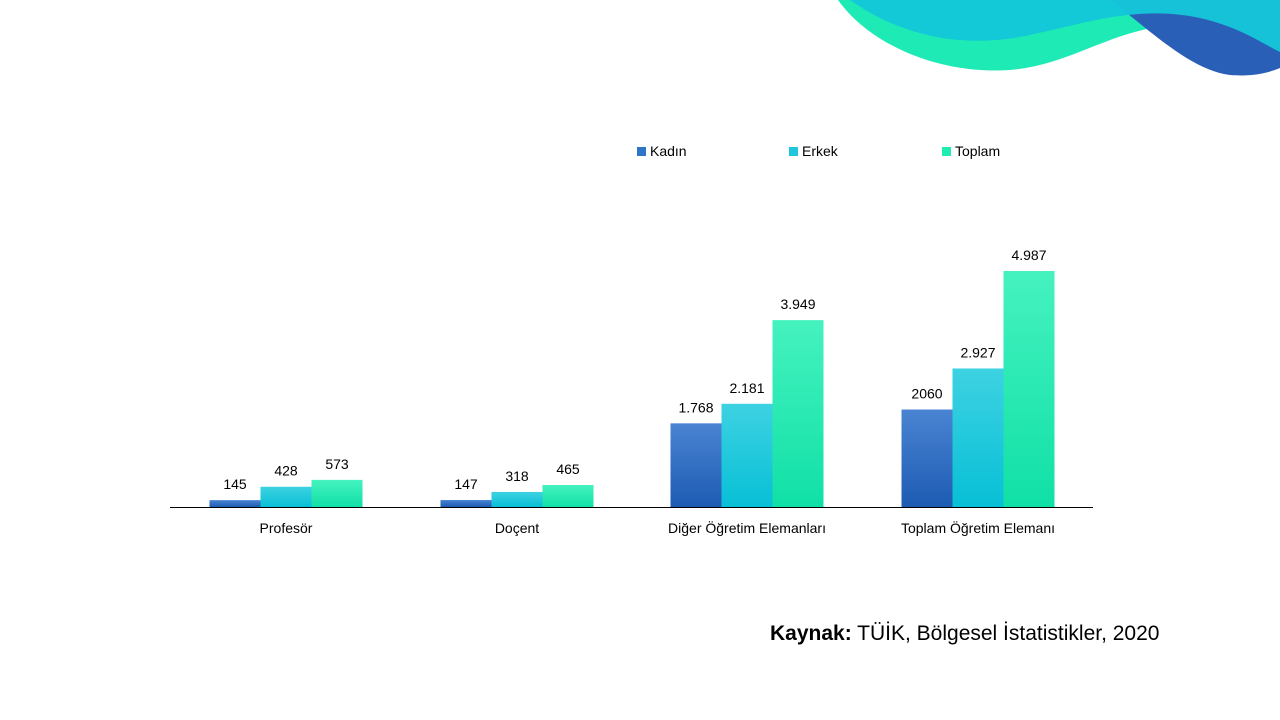 Image resolution: width=1280 pixels, height=720 pixels. I want to click on legend-label-2: Toplam, so click(977, 151).